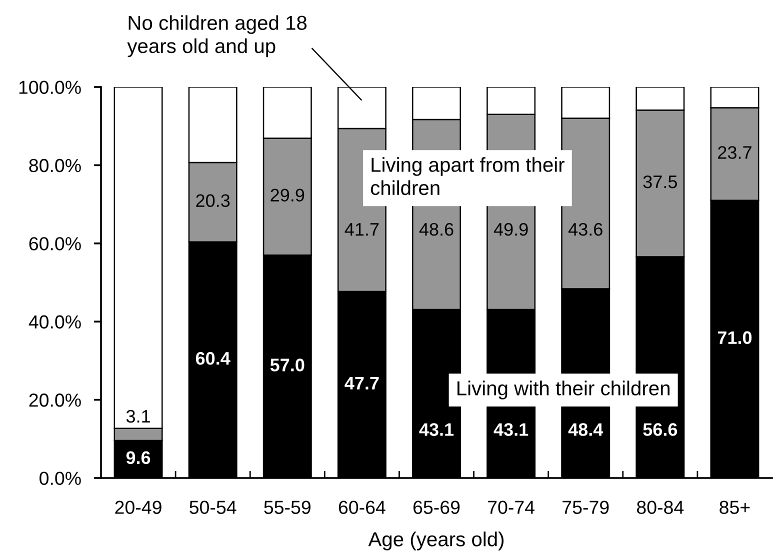 Image resolution: width=776 pixels, height=559 pixels. Describe the element at coordinates (213, 507) in the screenshot. I see `x-tick-label: 50-54` at that location.